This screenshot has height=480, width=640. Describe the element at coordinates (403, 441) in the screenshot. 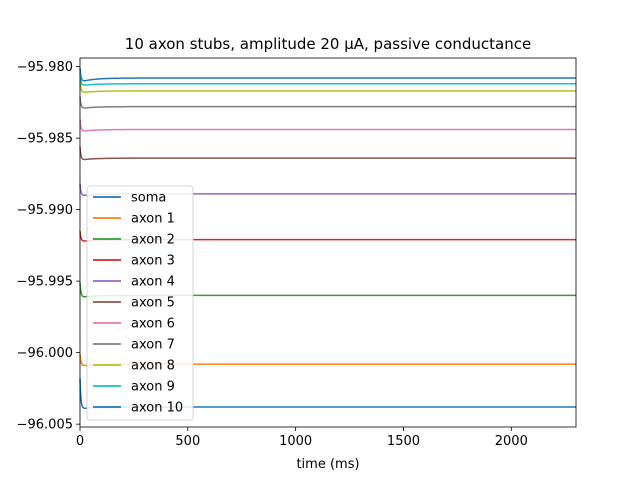

I see `x-tick-label: 1500` at that location.